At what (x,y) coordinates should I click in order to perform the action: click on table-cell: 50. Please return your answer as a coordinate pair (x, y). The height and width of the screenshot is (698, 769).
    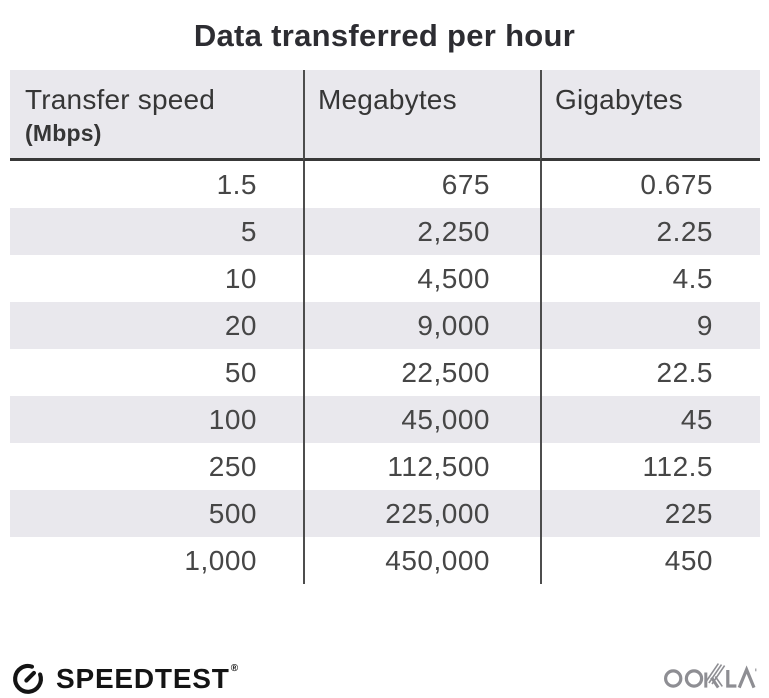
    Looking at the image, I should click on (156, 372).